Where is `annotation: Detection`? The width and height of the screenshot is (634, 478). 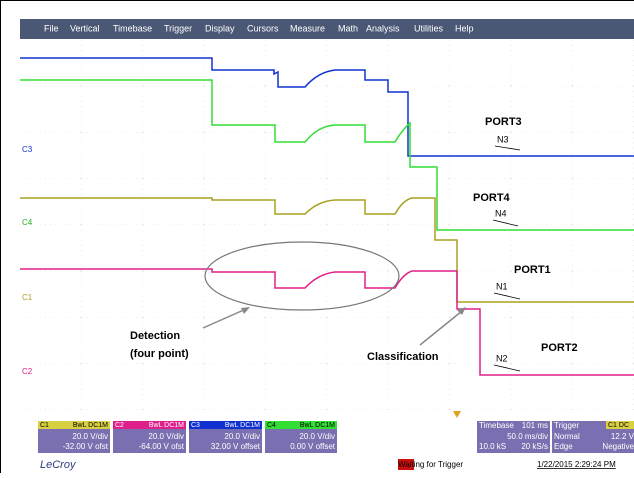
annotation: Detection is located at coordinates (155, 336).